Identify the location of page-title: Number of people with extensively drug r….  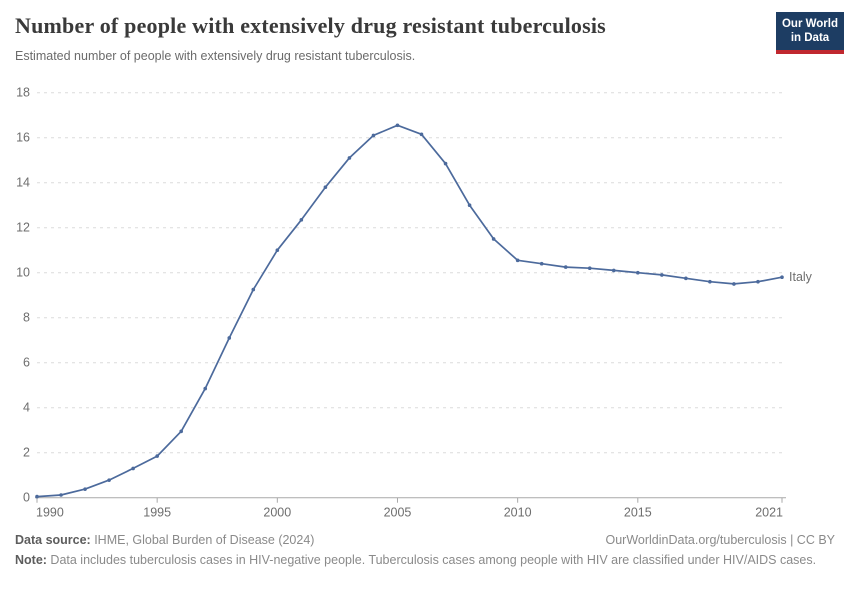
(310, 25).